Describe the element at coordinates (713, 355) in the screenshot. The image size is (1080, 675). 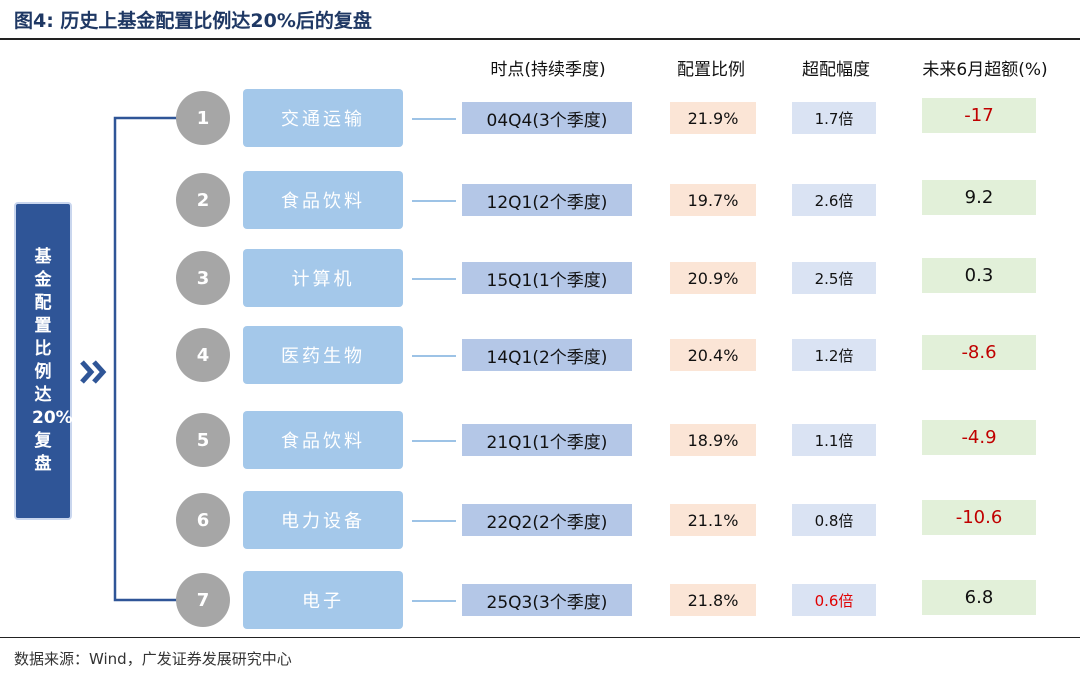
I see `ratio: 20.4%` at that location.